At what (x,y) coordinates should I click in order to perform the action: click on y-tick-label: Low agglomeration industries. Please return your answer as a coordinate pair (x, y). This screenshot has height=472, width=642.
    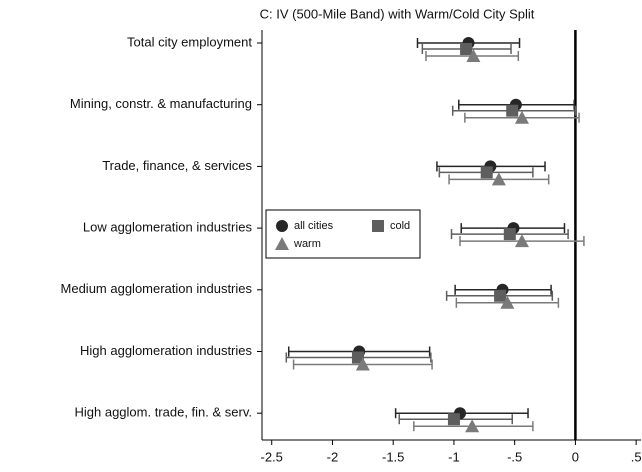
    Looking at the image, I should click on (168, 227).